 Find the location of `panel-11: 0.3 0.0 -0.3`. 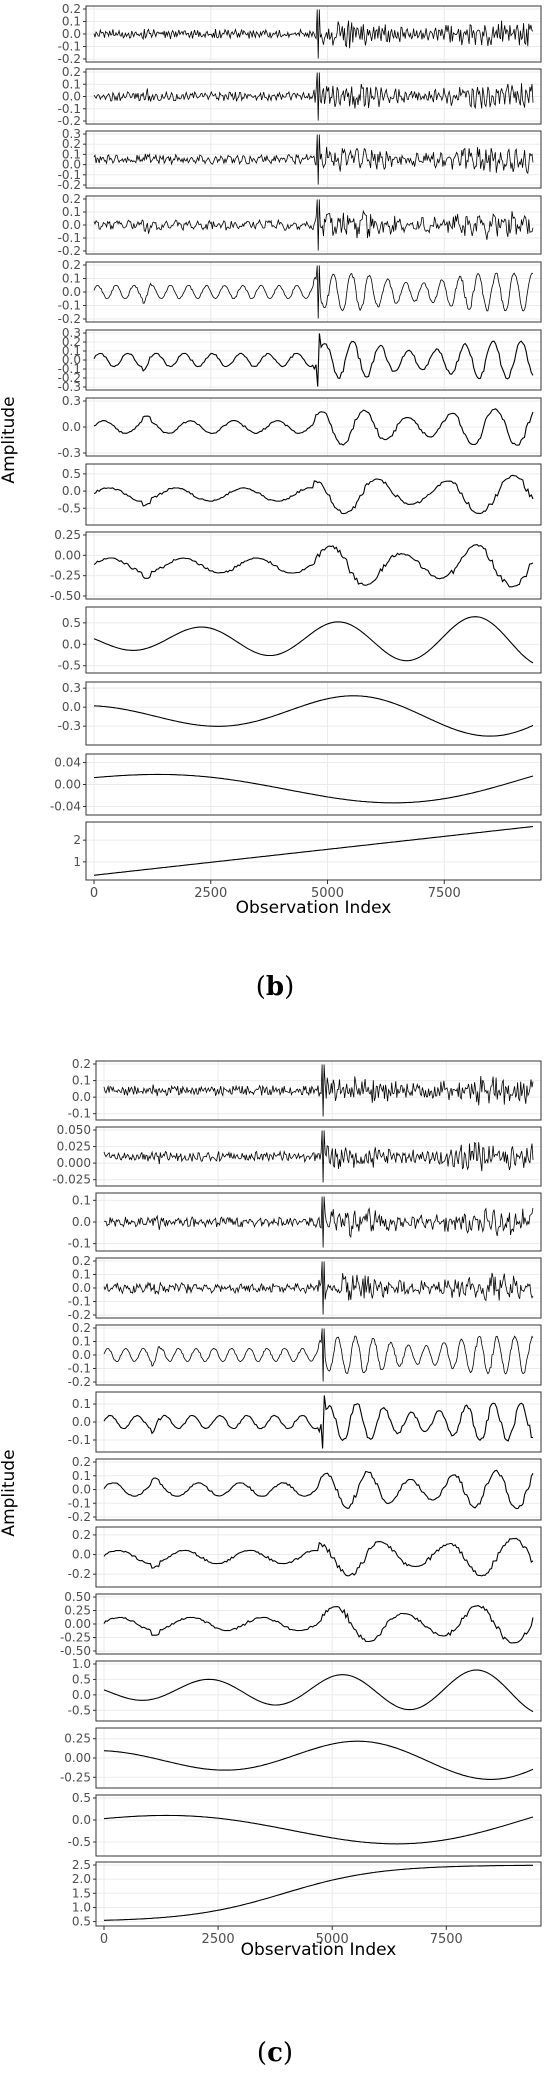

panel-11: 0.3 0.0 -0.3 is located at coordinates (300, 713).